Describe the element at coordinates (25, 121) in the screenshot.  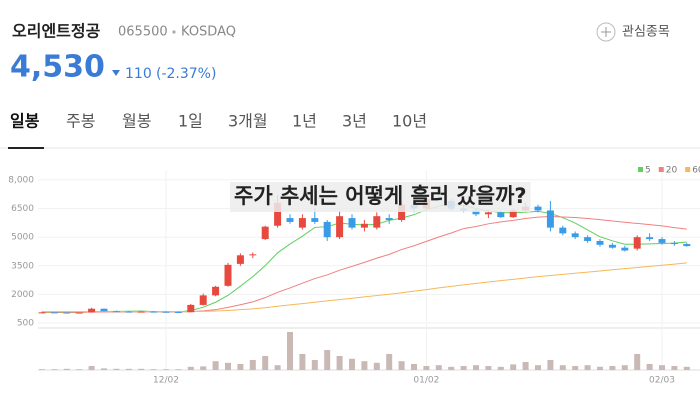
I see `tab: 일봉` at that location.